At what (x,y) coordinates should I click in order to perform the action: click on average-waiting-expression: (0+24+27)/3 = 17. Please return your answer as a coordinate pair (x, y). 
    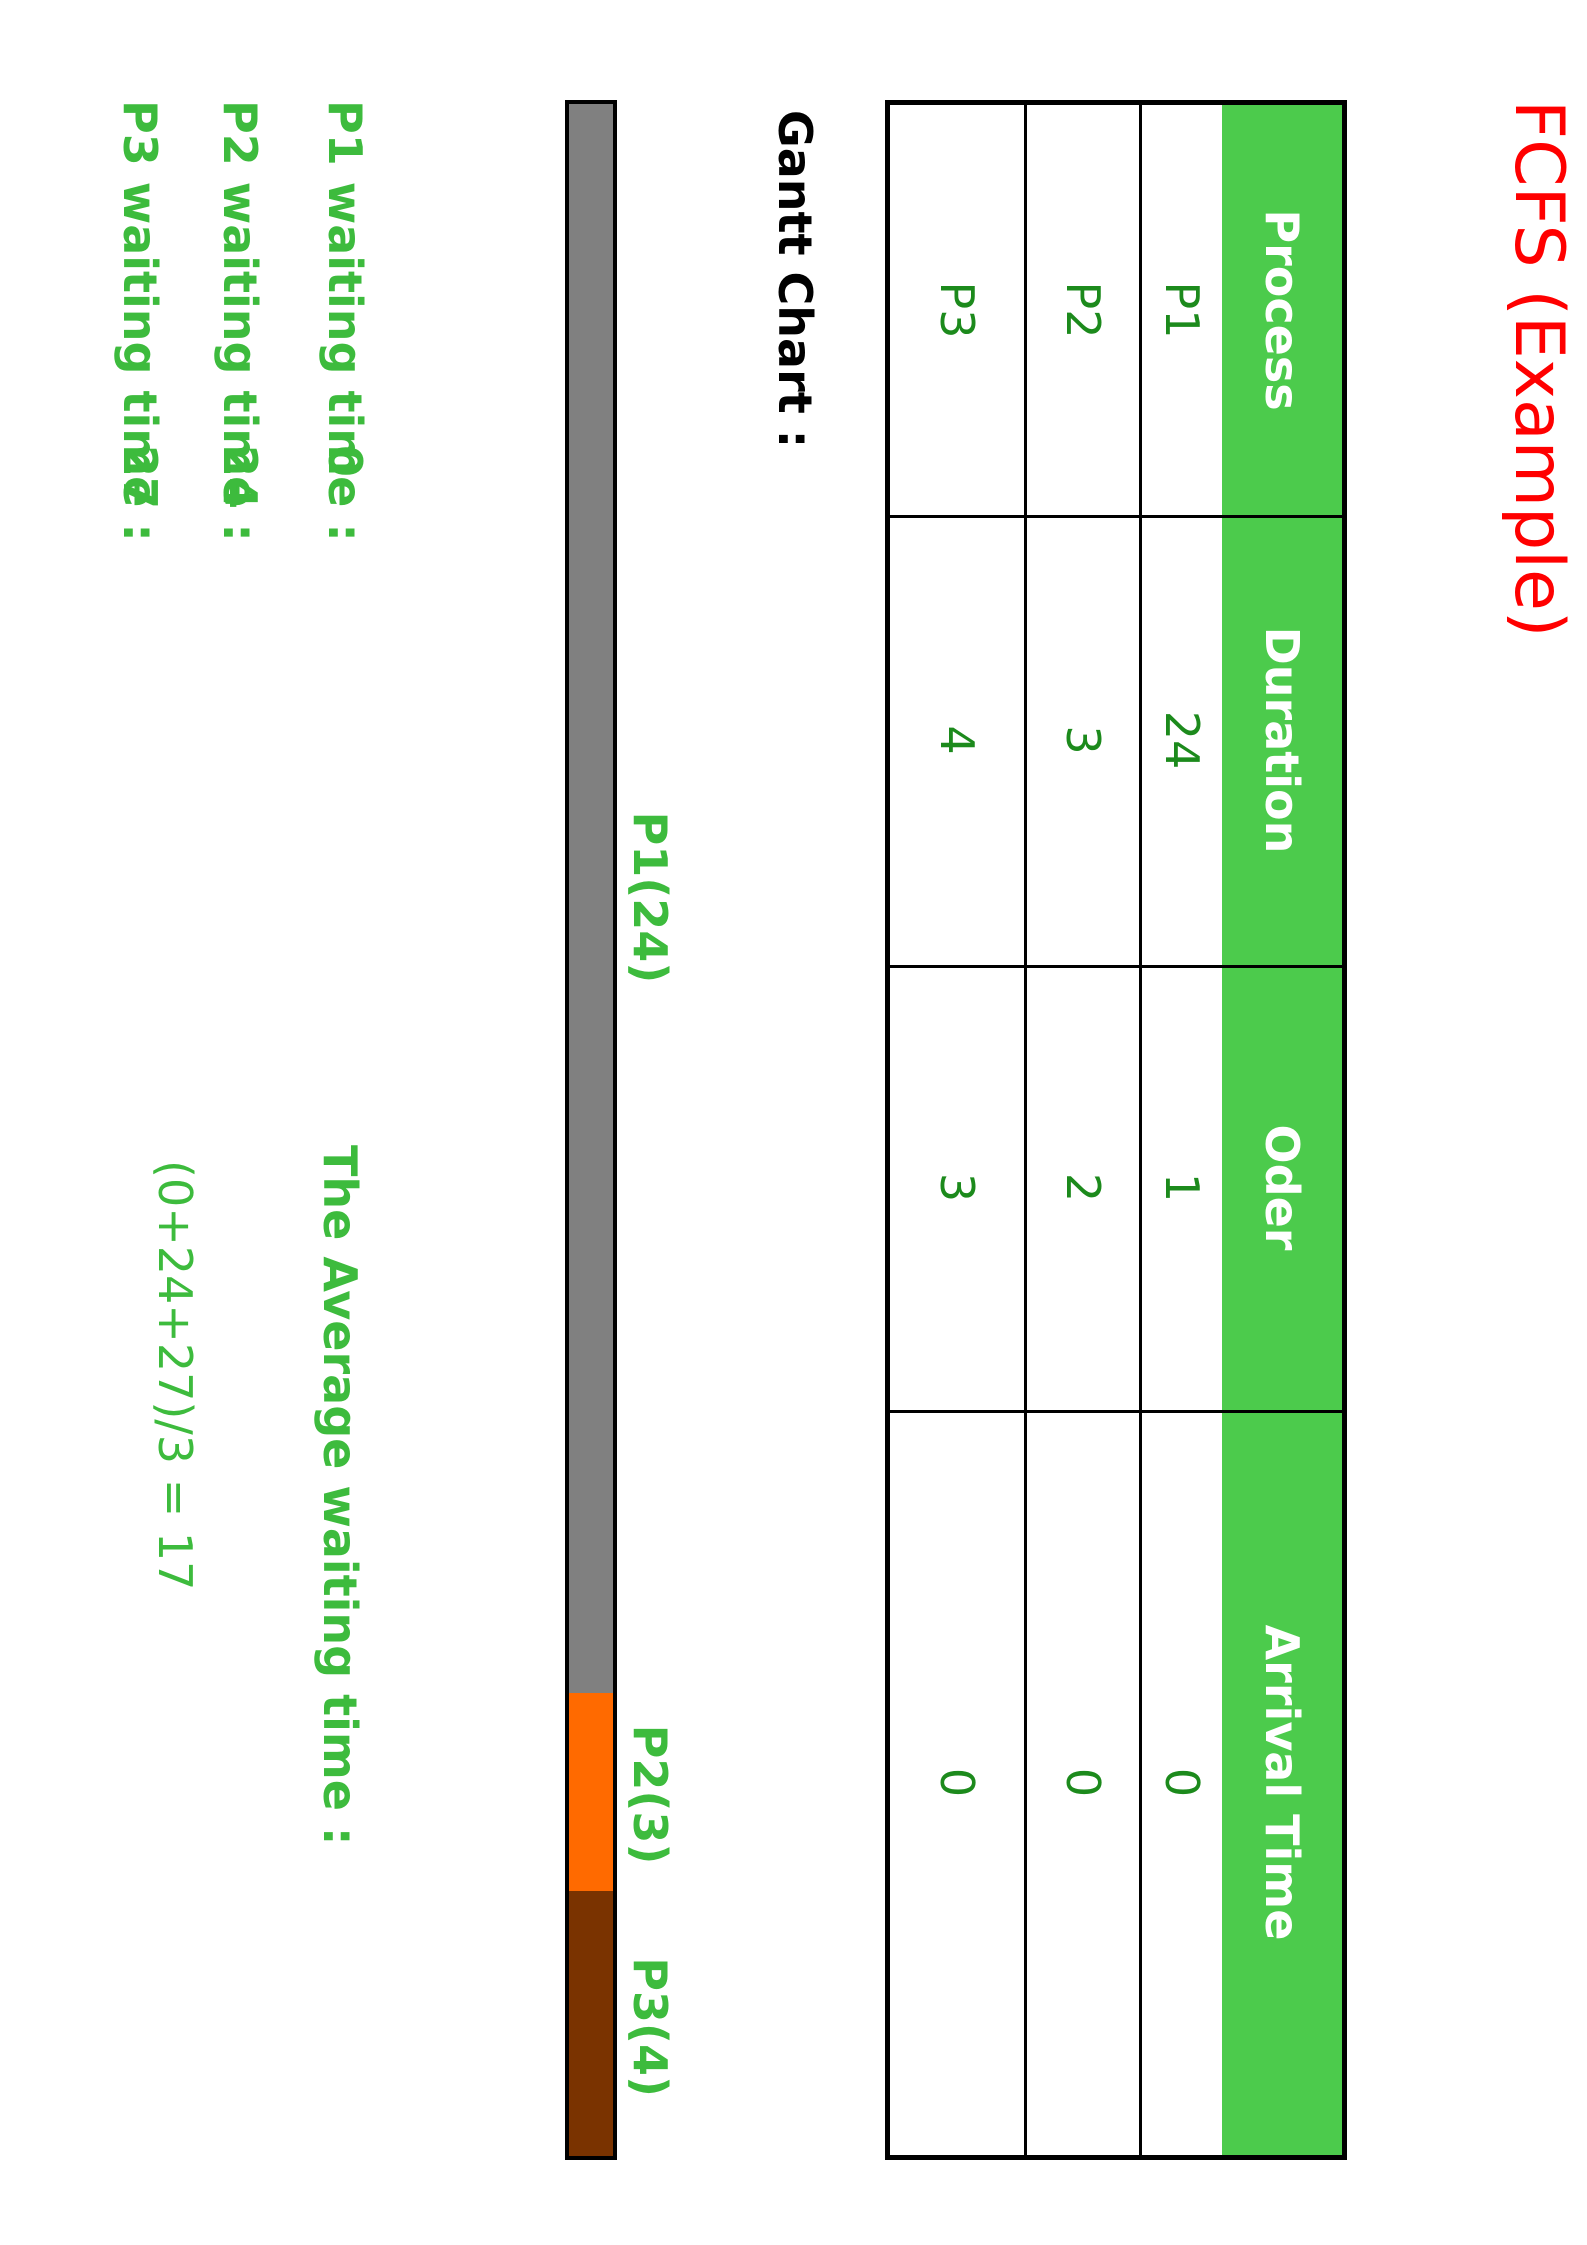
    Looking at the image, I should click on (175, 1375).